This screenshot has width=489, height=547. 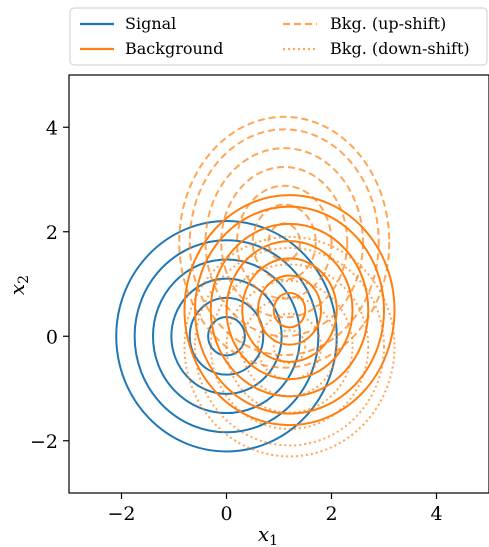 I want to click on x-tick-label: 2, so click(x=331, y=514).